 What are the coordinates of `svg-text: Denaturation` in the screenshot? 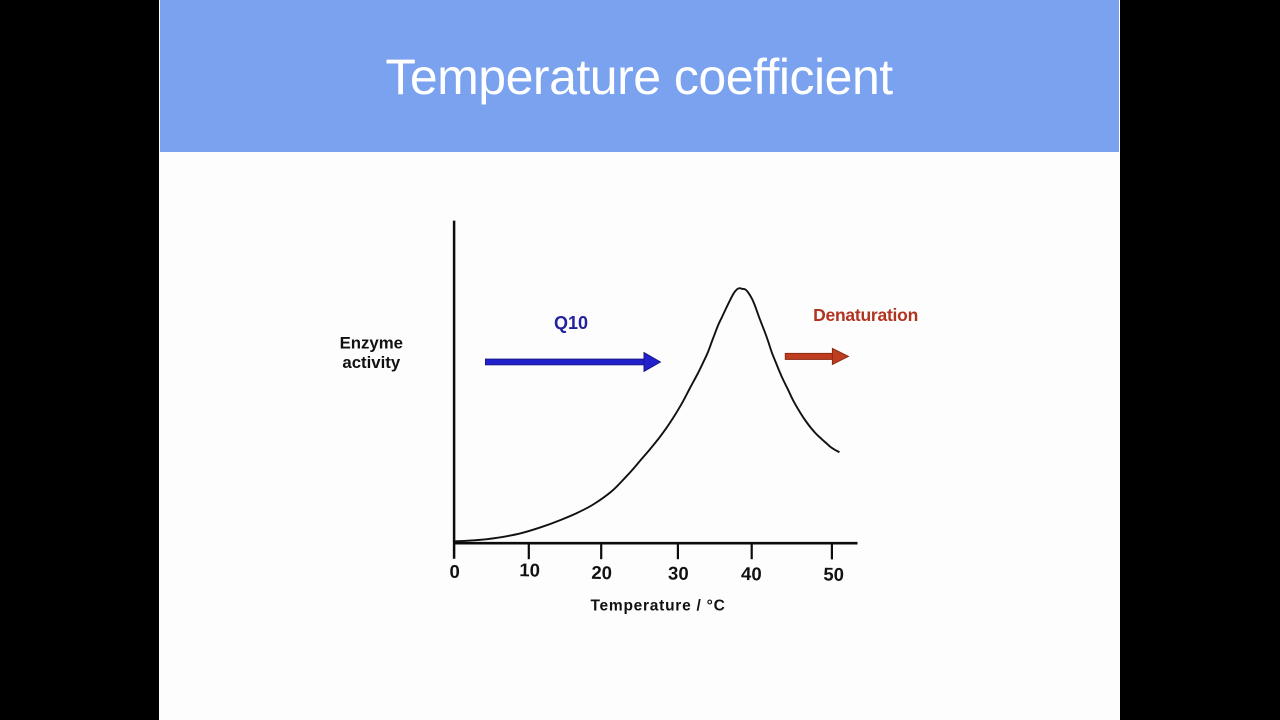 It's located at (865, 315).